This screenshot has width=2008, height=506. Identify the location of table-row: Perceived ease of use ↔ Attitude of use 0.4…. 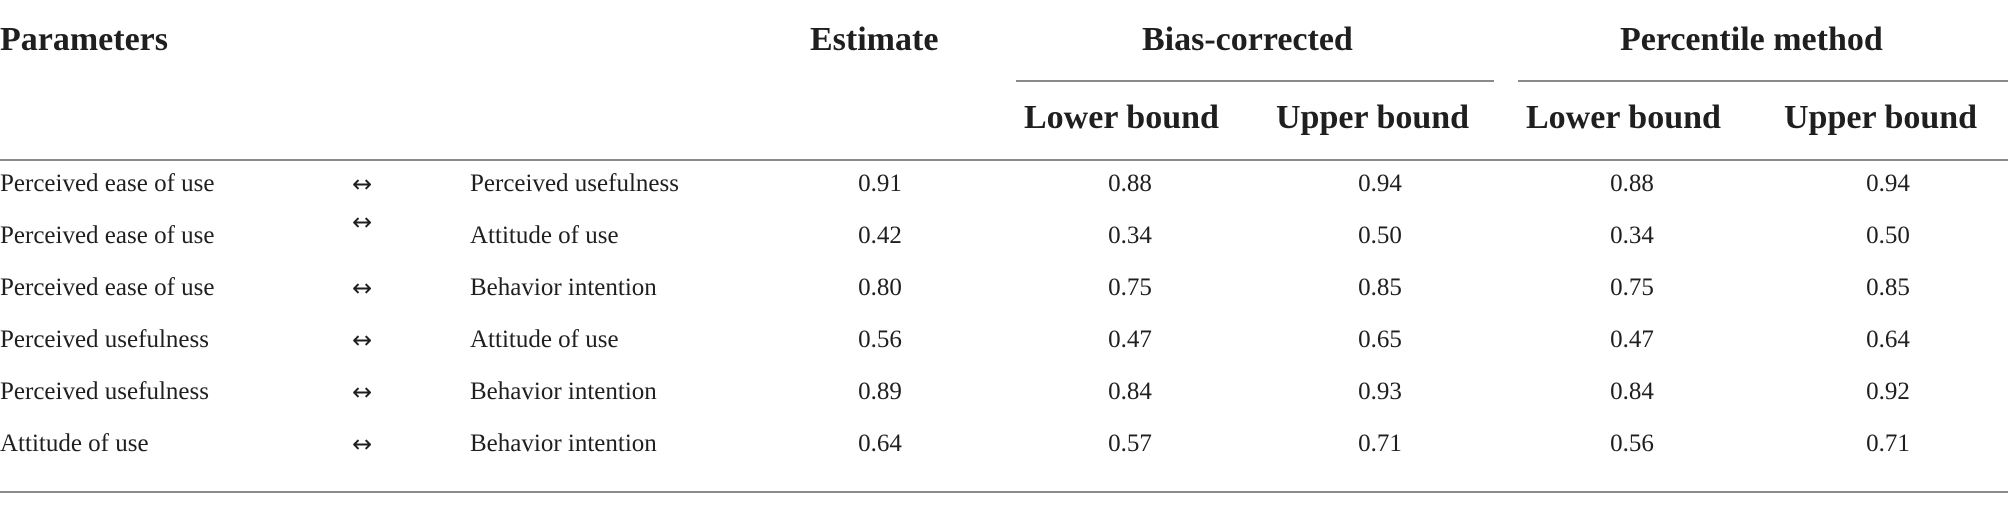
(1004, 235).